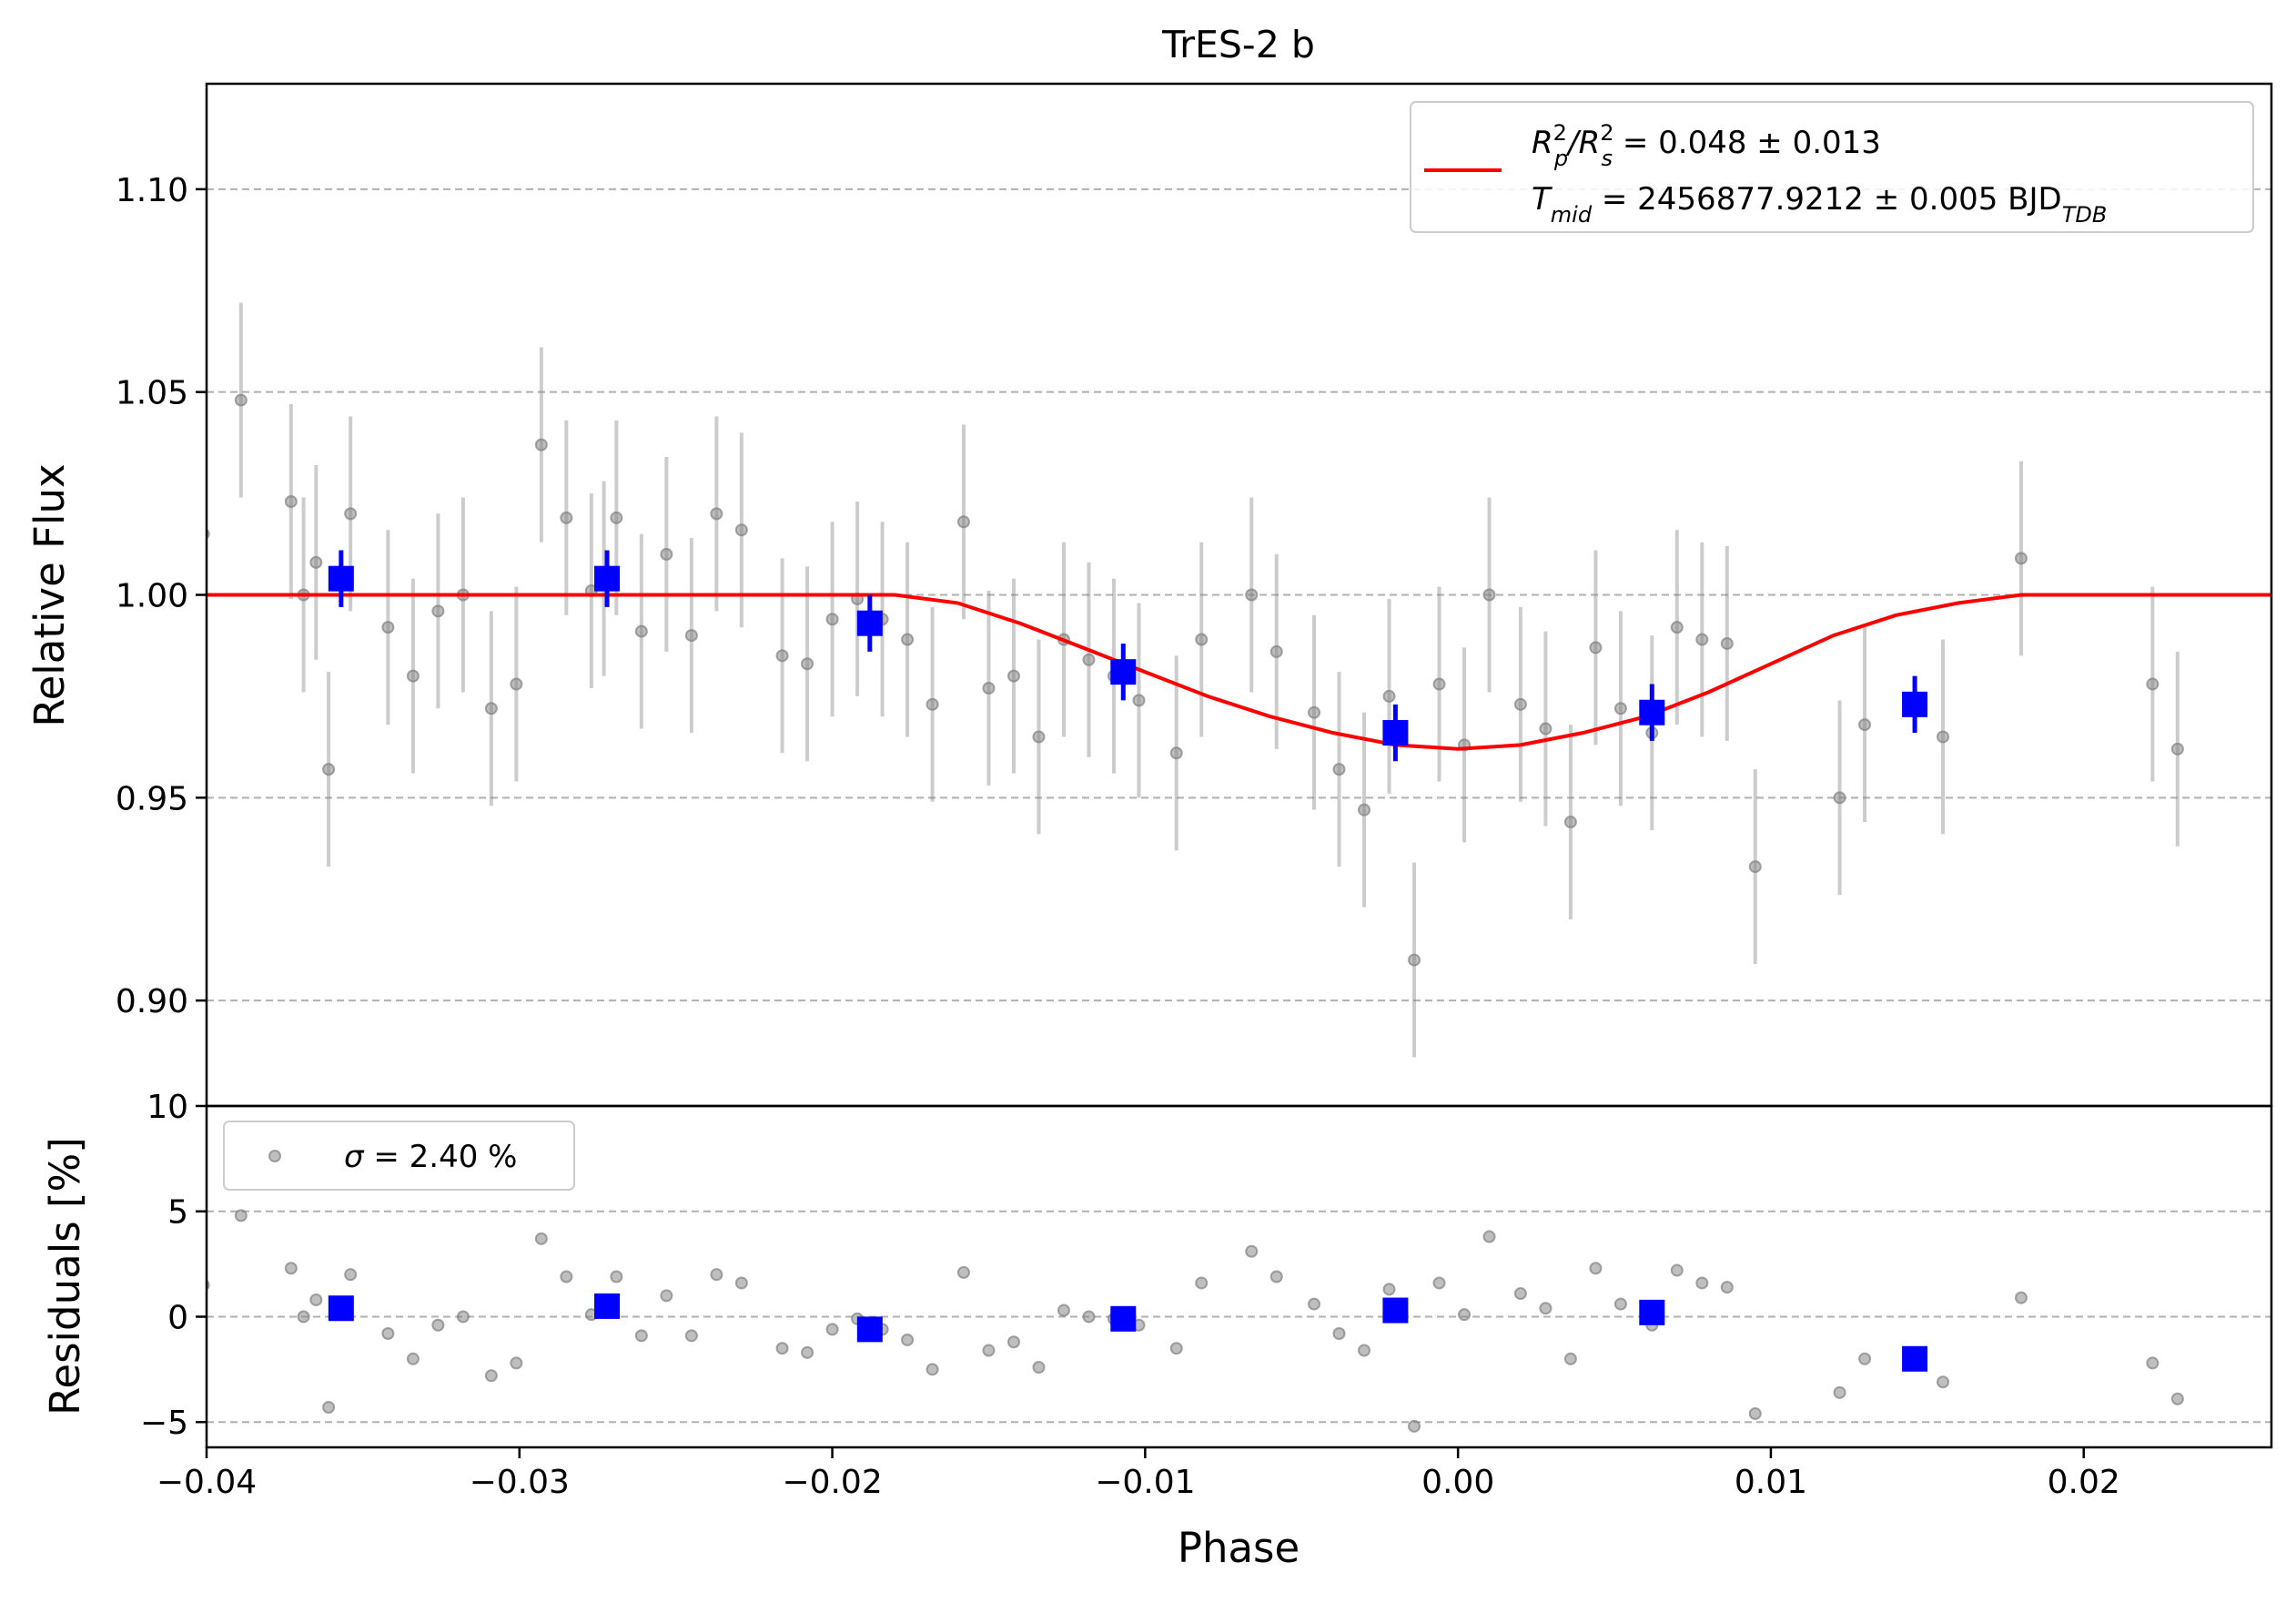 The image size is (2296, 1603). I want to click on residuals-y-ticks: −5 0 5 10, so click(173, 1265).